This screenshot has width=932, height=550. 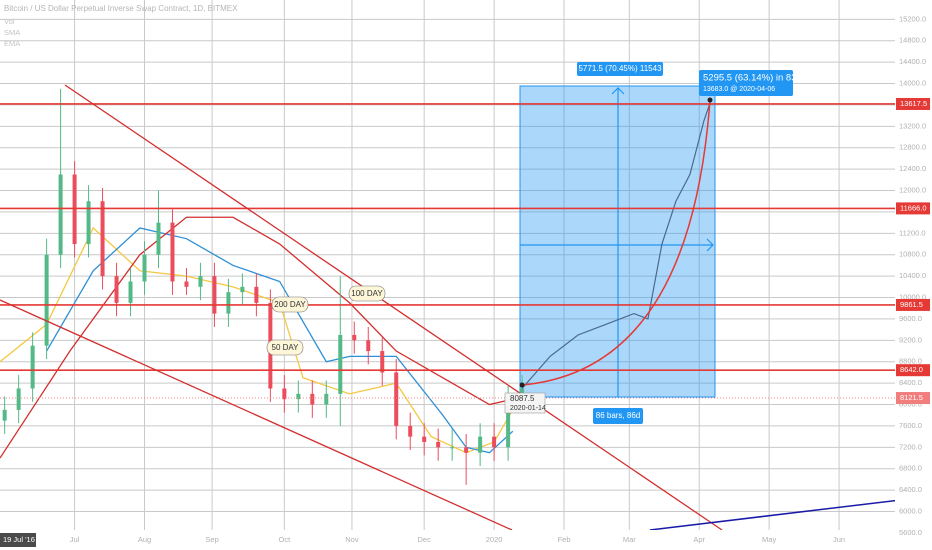 What do you see at coordinates (912, 61) in the screenshot?
I see `y-tick-label: 14400.0` at bounding box center [912, 61].